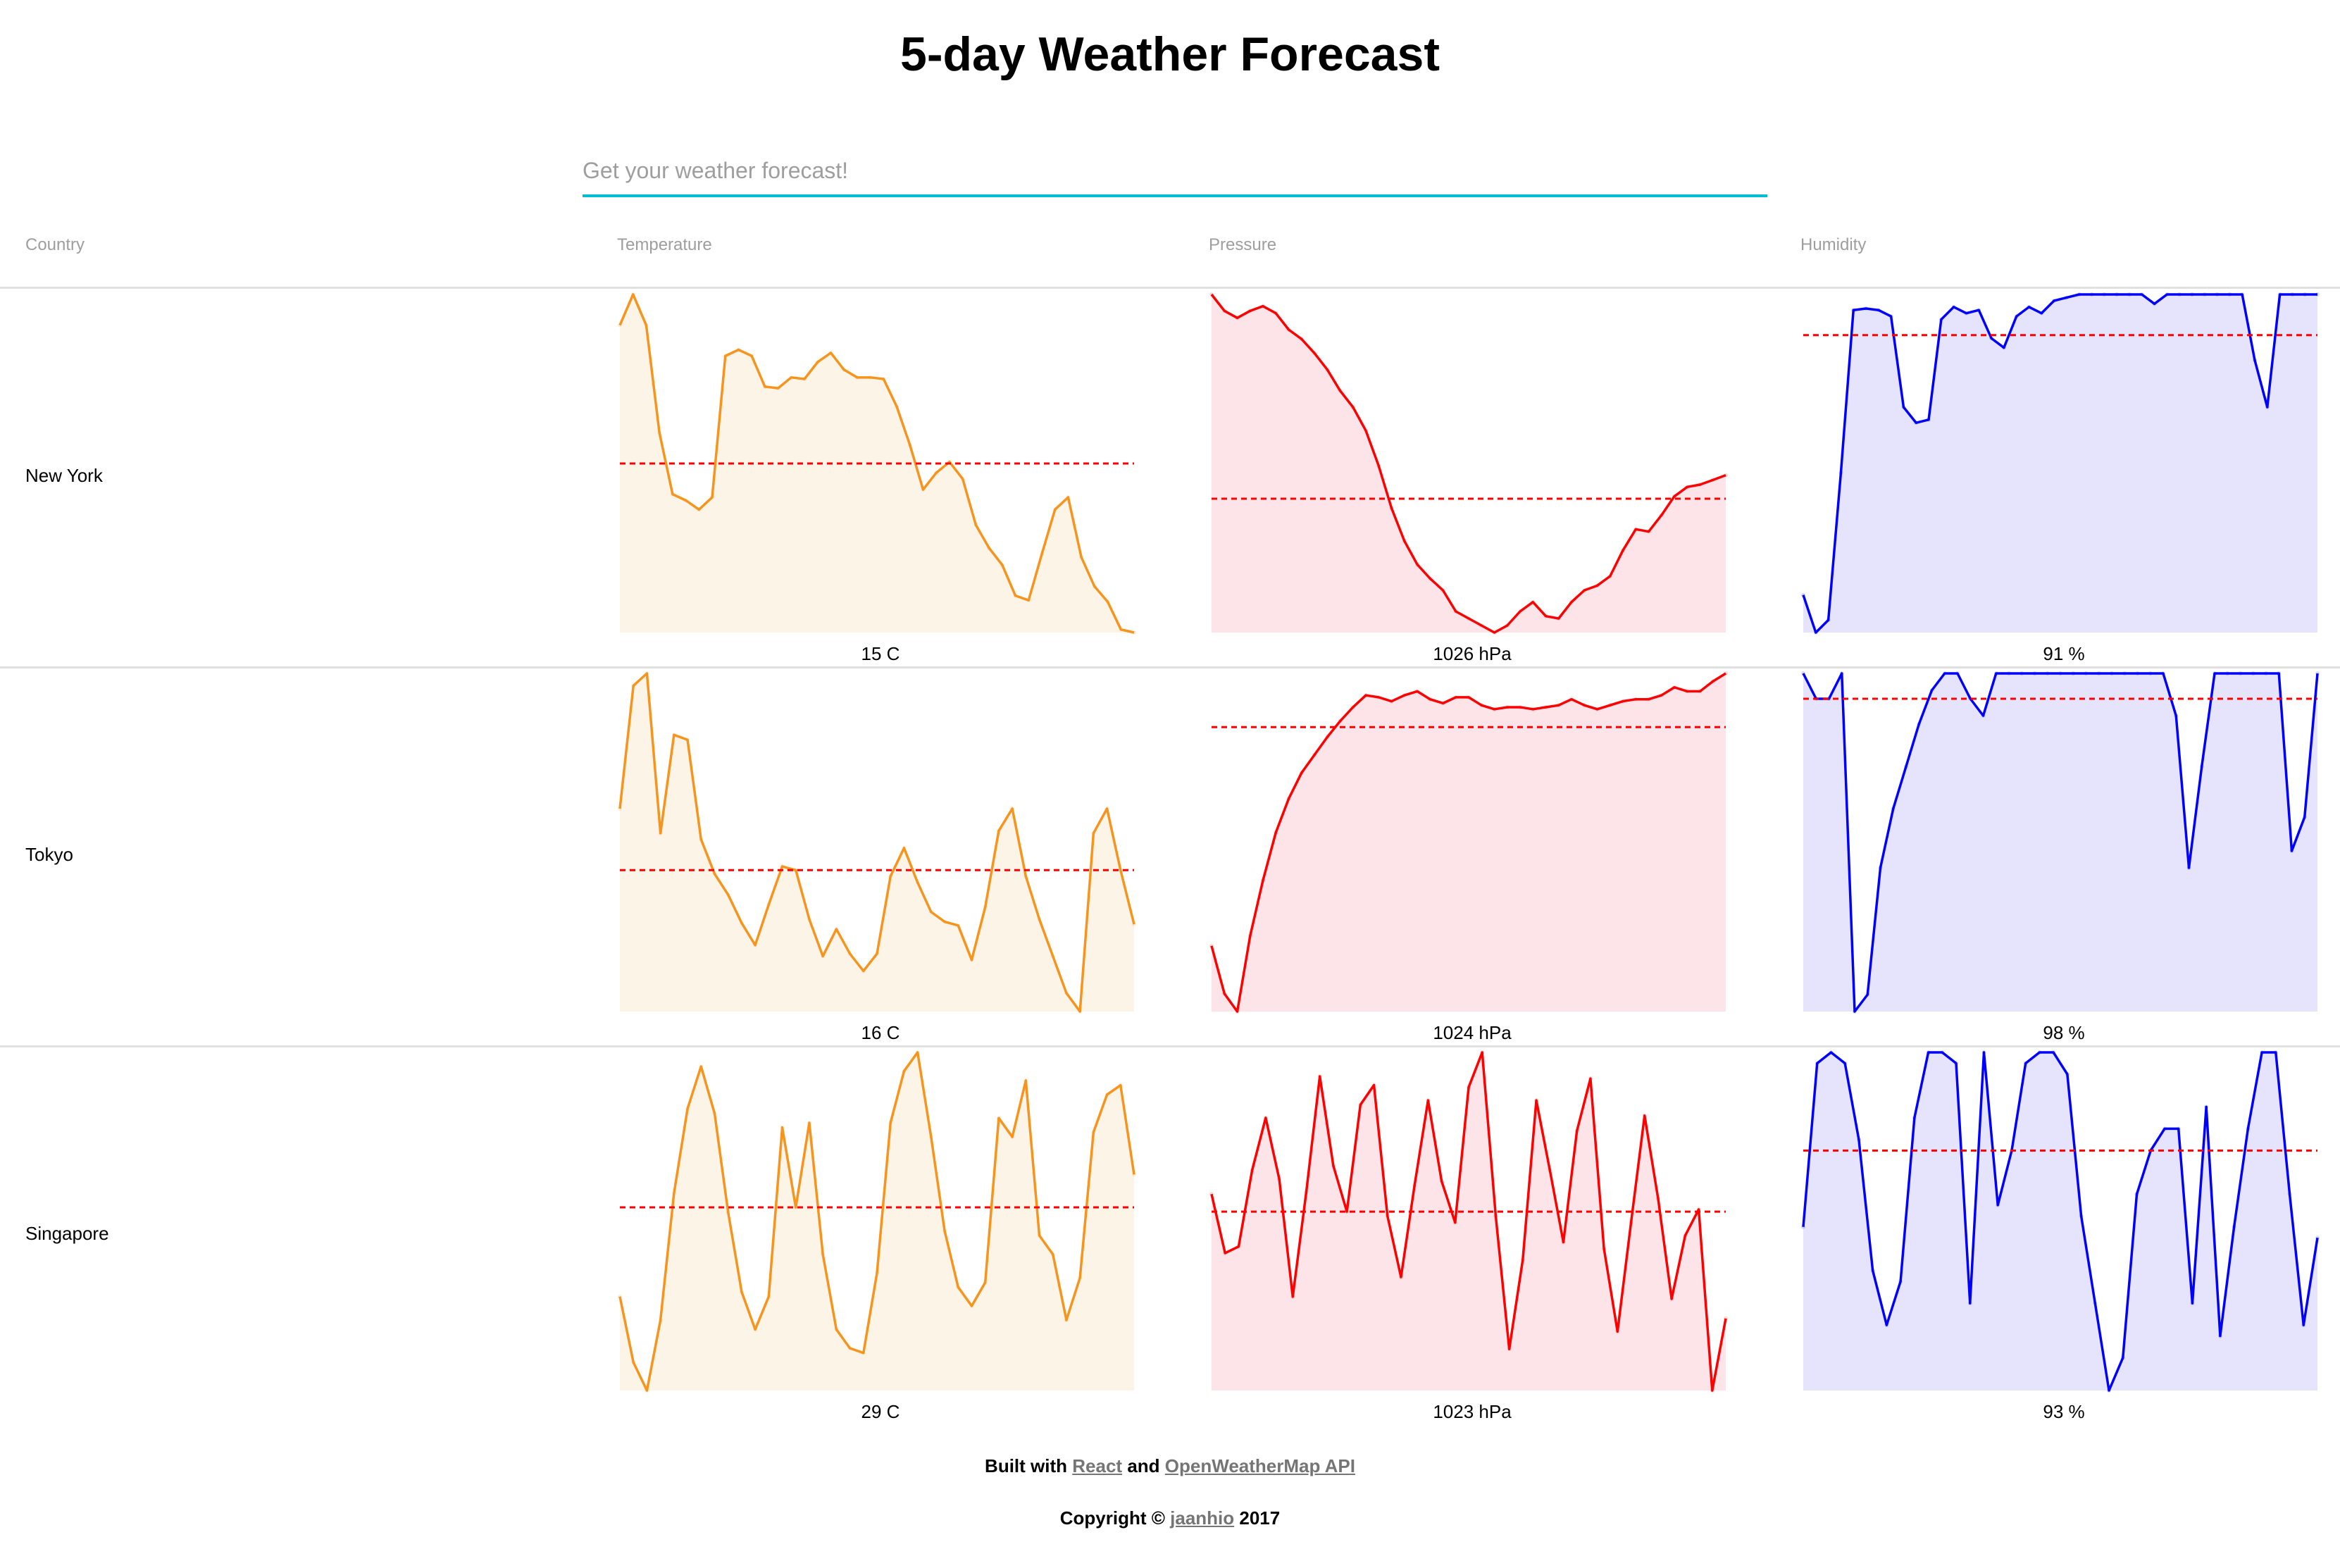 This screenshot has height=1568, width=2340. I want to click on humidity-average-label: 91 %, so click(2064, 653).